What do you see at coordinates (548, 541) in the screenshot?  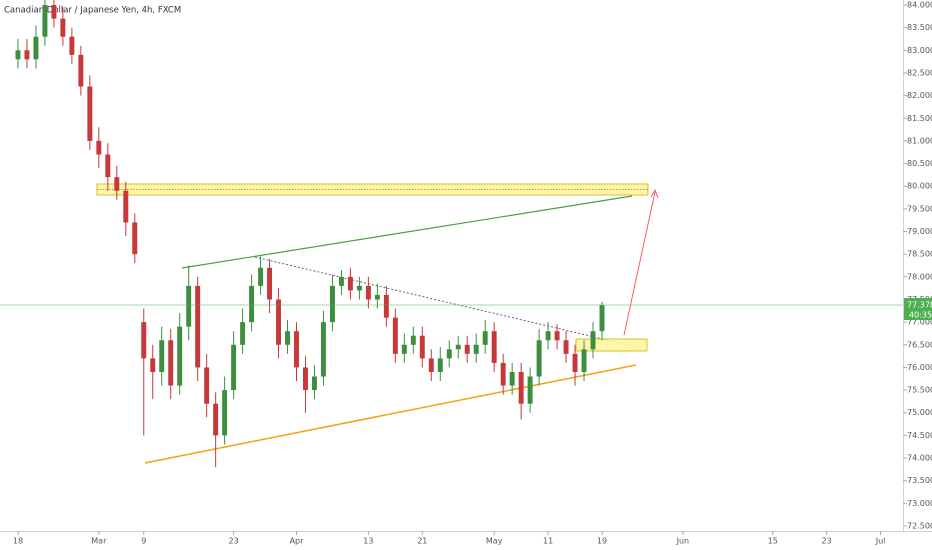 I see `x-tick-label: 11` at bounding box center [548, 541].